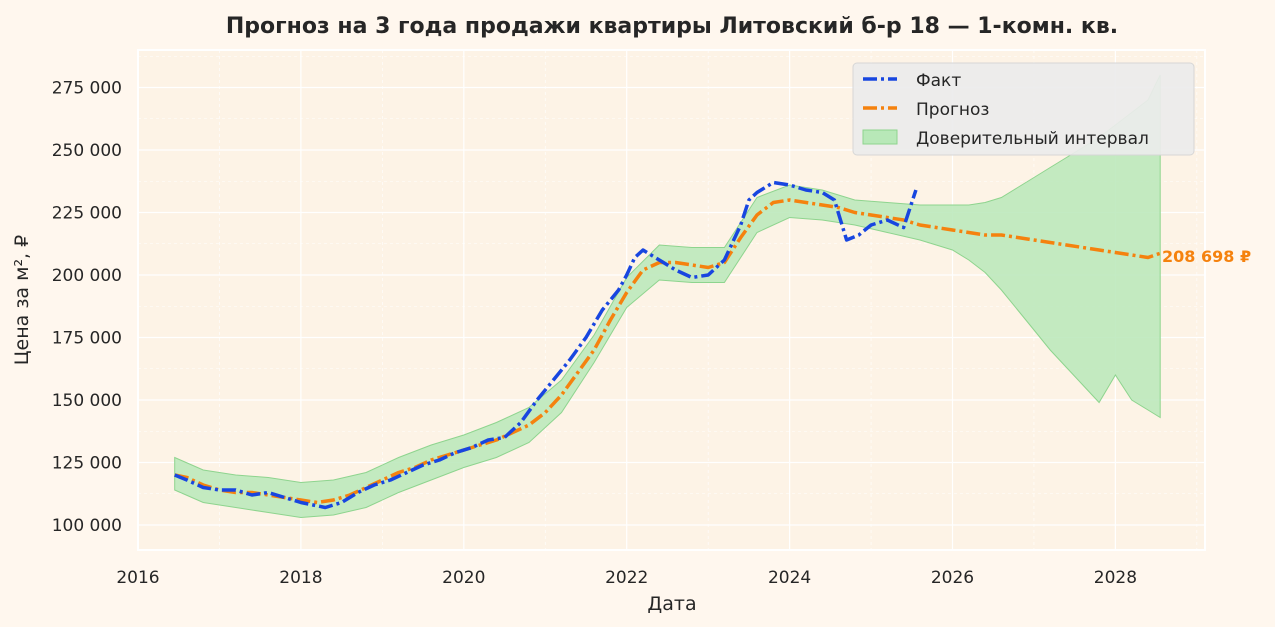 This screenshot has height=627, width=1275. Describe the element at coordinates (300, 578) in the screenshot. I see `x-tick-label: 2018` at that location.